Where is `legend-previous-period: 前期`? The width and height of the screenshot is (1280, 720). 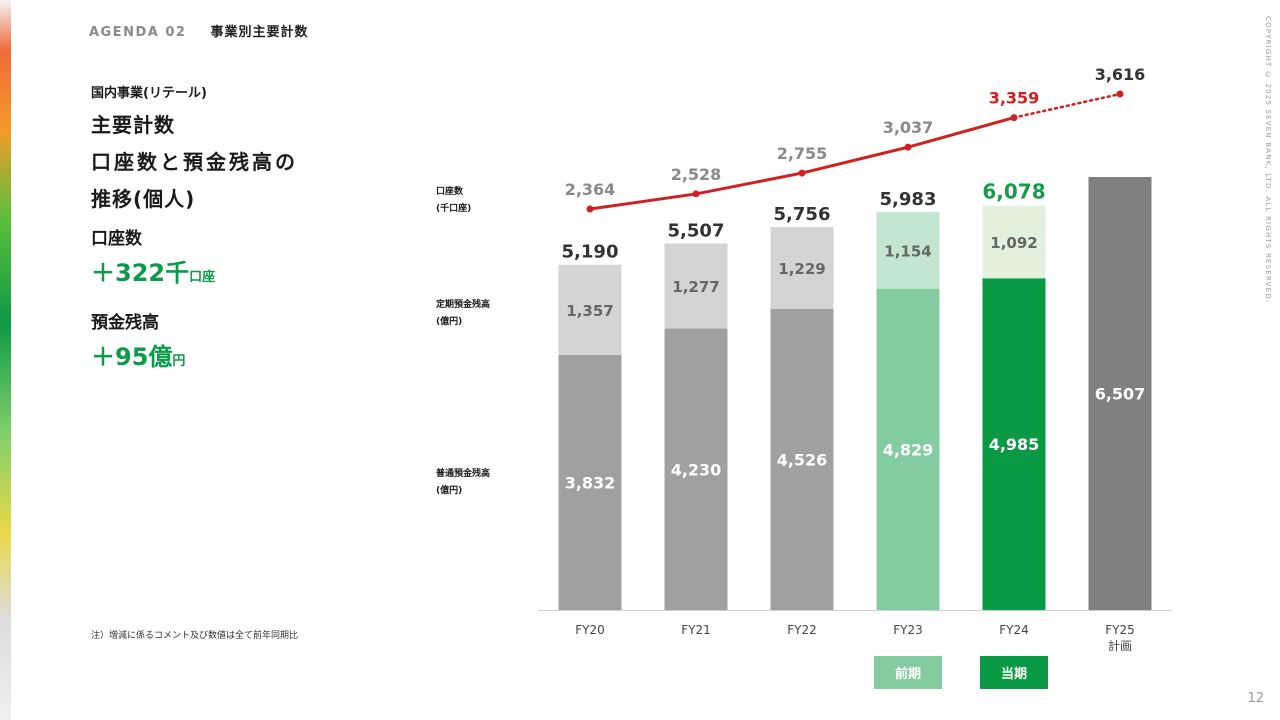 legend-previous-period: 前期 is located at coordinates (908, 672).